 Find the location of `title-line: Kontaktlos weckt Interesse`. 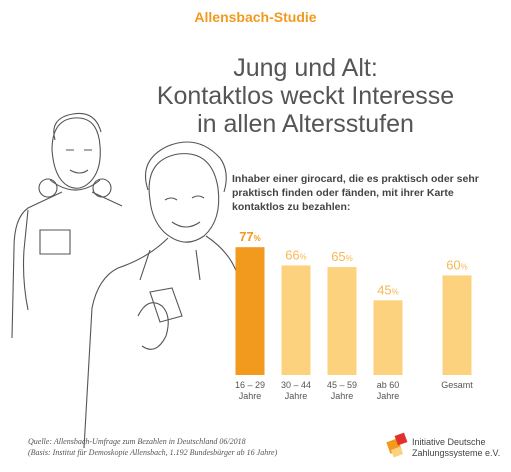

title-line: Kontaktlos weckt Interesse is located at coordinates (305, 96).